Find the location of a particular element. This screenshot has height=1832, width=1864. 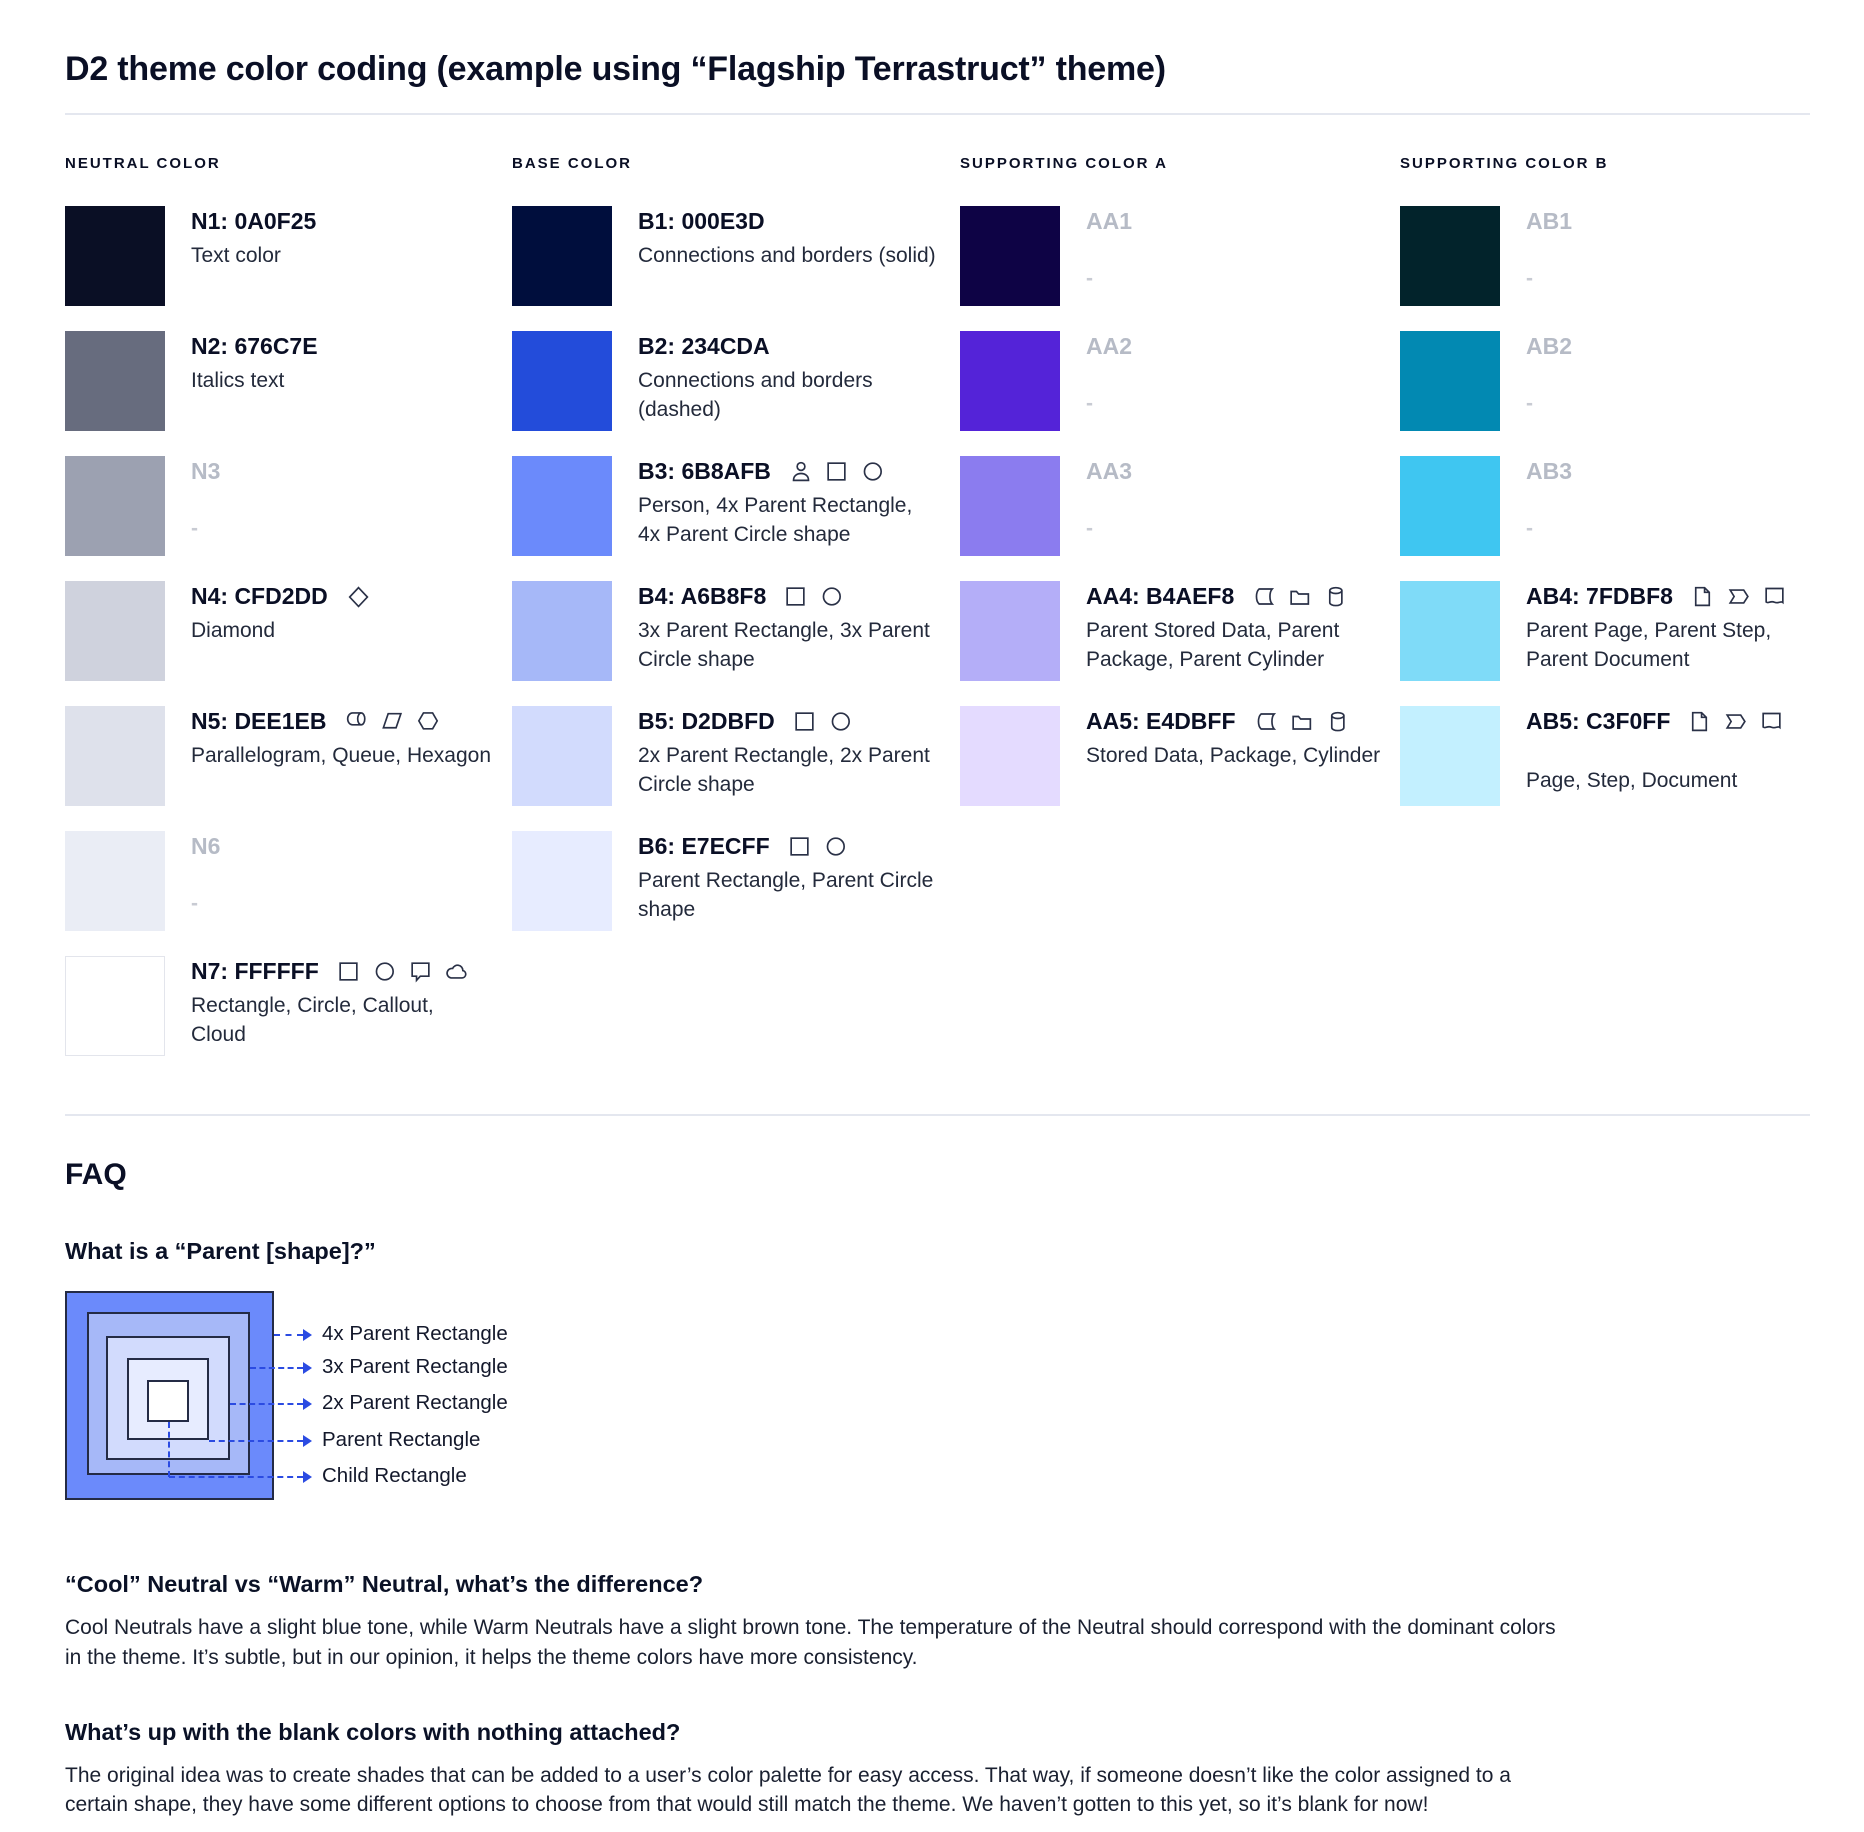

color-row-text: AB1 - is located at coordinates (1549, 256).